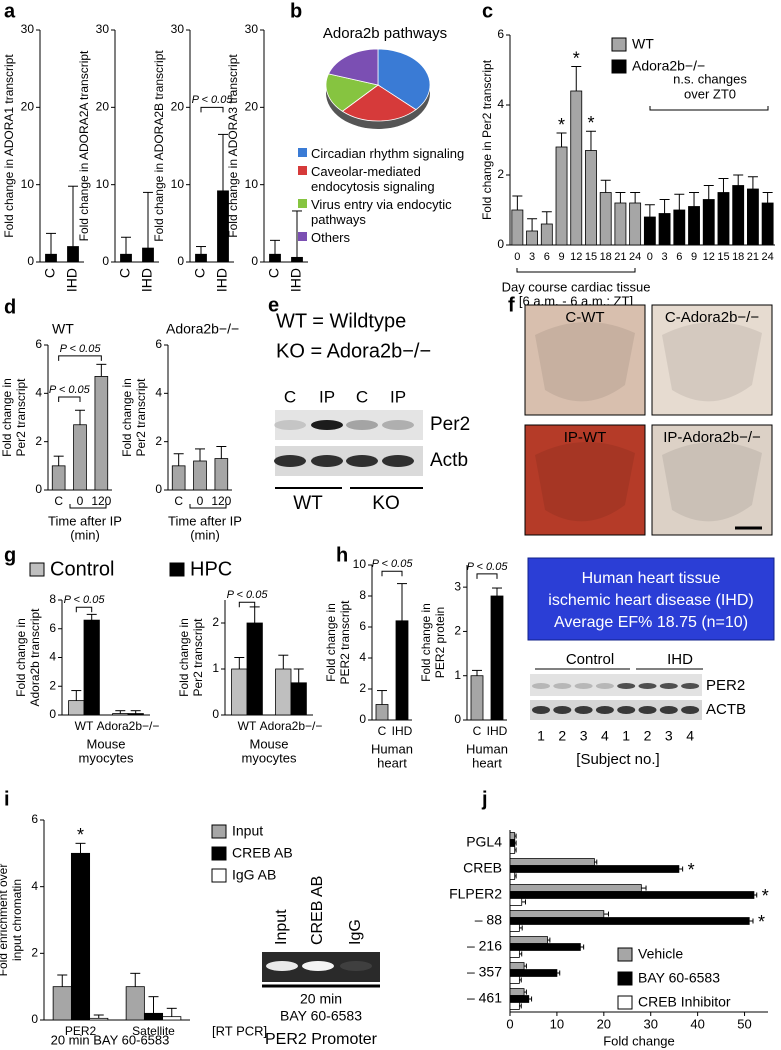 The image size is (781, 1050). I want to click on x-axis-label: Day course cardiac tissue, so click(576, 286).